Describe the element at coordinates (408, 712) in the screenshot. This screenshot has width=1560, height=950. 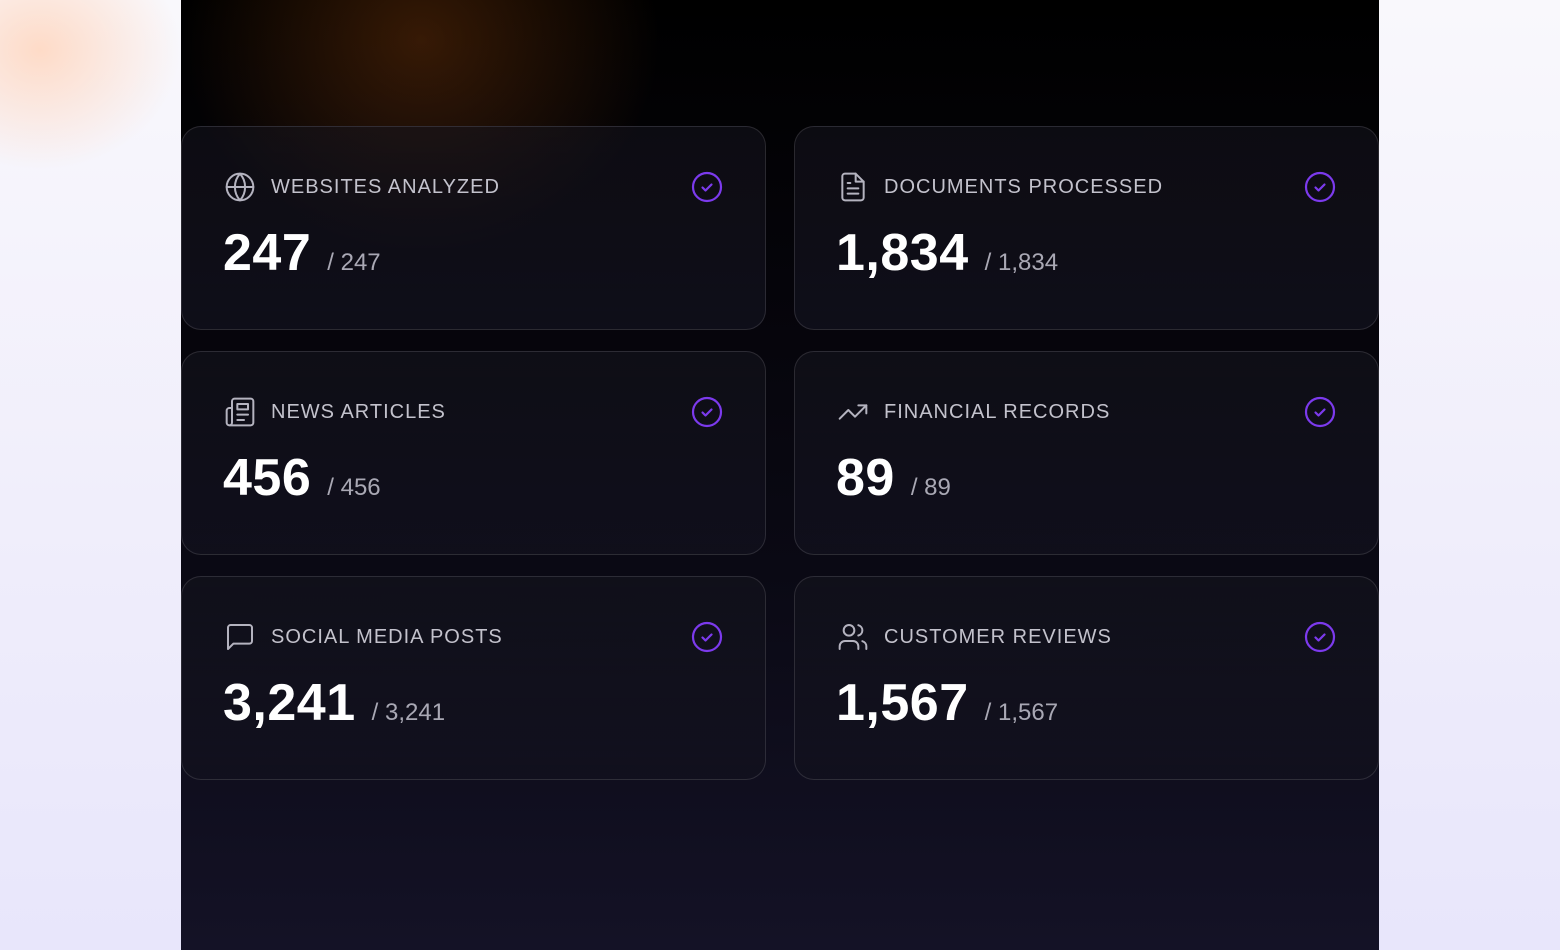
I see `total-count: / 3,241` at that location.